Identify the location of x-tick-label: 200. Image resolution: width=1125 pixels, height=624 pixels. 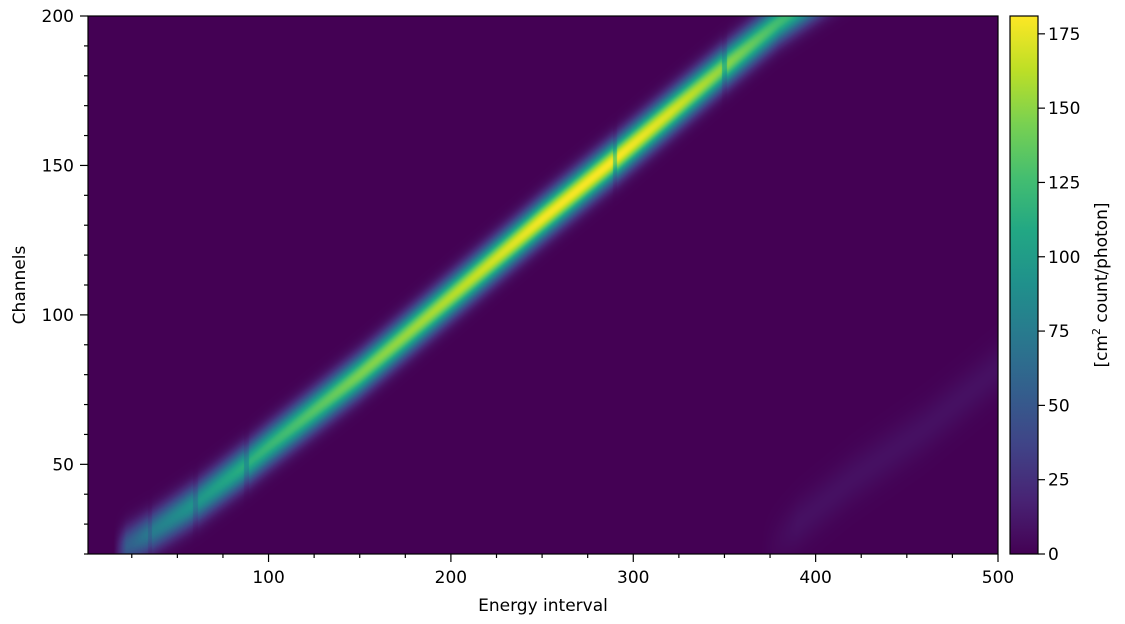
(451, 578).